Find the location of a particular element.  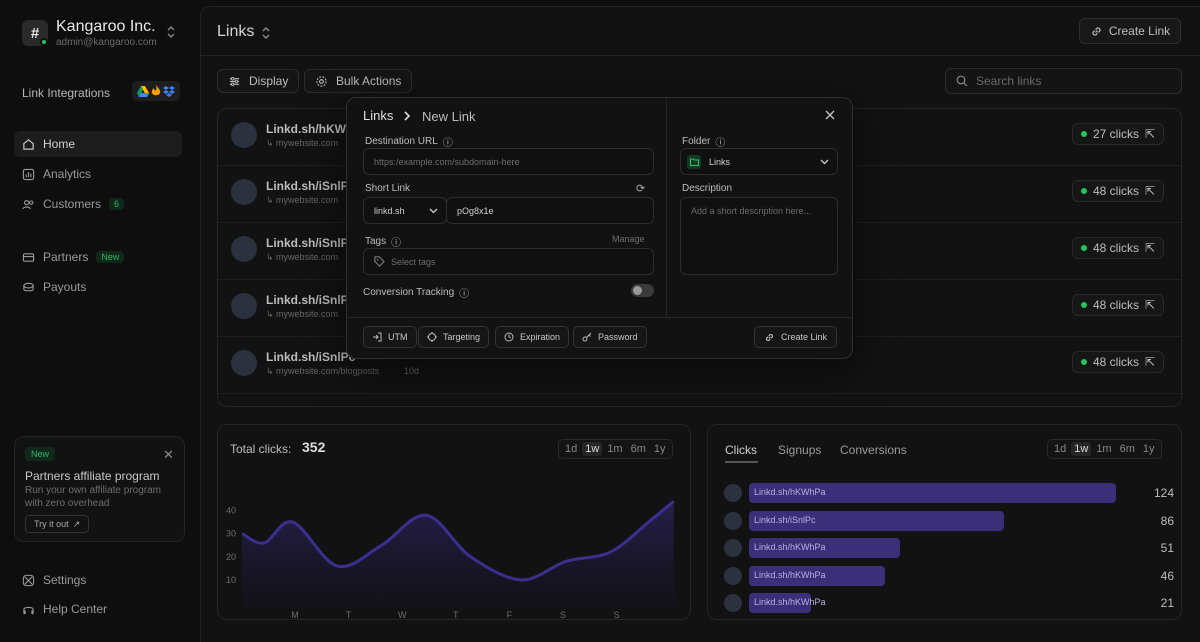

x-tick-label: S is located at coordinates (563, 615).